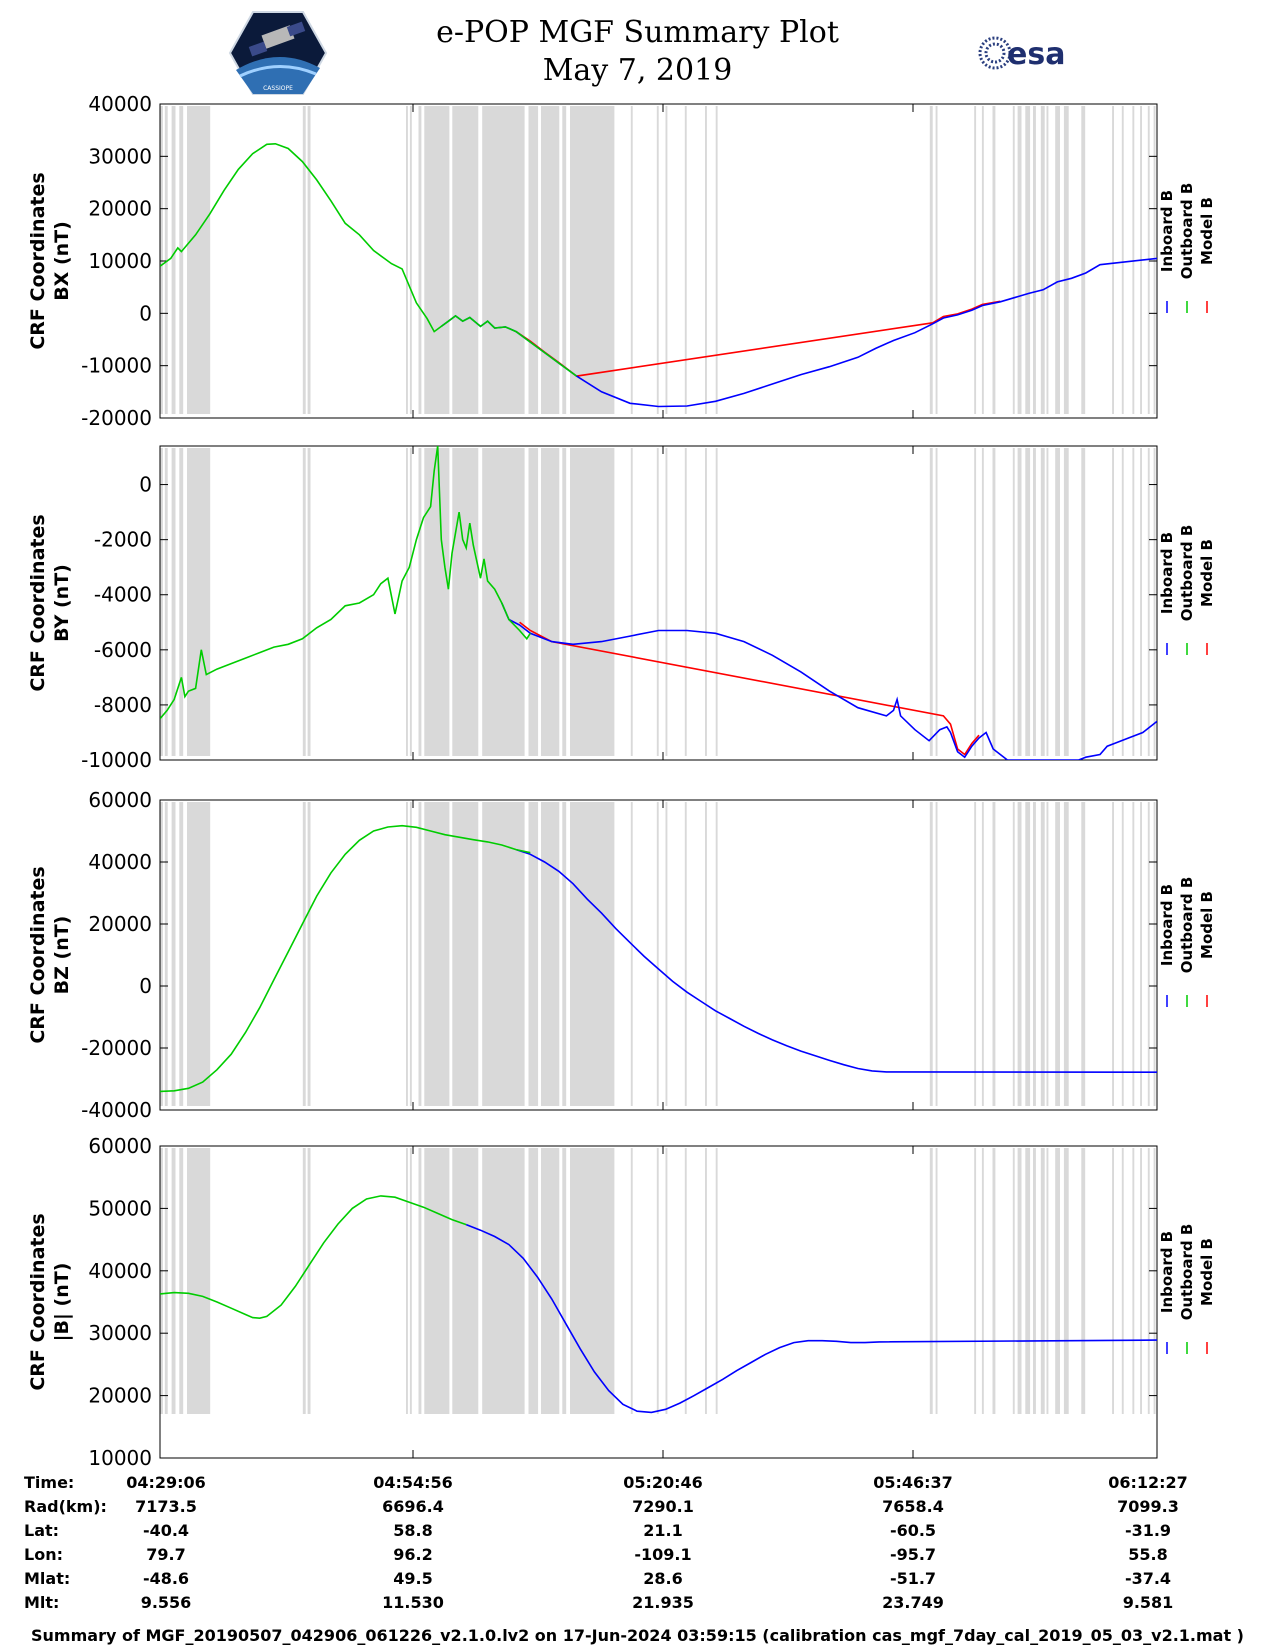 This screenshot has height=1650, width=1275. What do you see at coordinates (413, 1578) in the screenshot?
I see `ephemeris-cell: 49.5` at bounding box center [413, 1578].